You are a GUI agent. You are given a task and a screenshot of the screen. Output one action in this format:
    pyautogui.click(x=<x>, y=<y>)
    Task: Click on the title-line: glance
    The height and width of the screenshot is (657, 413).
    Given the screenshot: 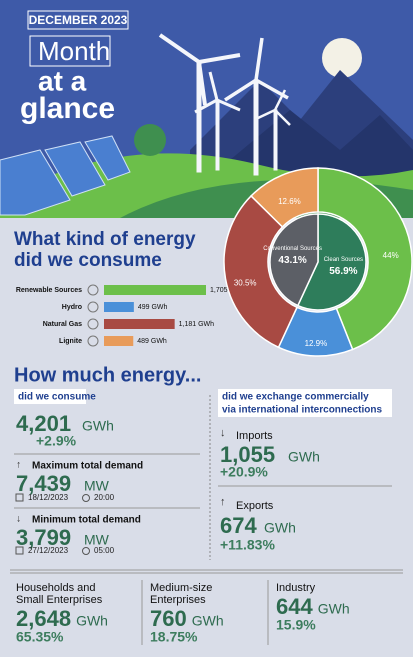 What is the action you would take?
    pyautogui.click(x=67, y=108)
    